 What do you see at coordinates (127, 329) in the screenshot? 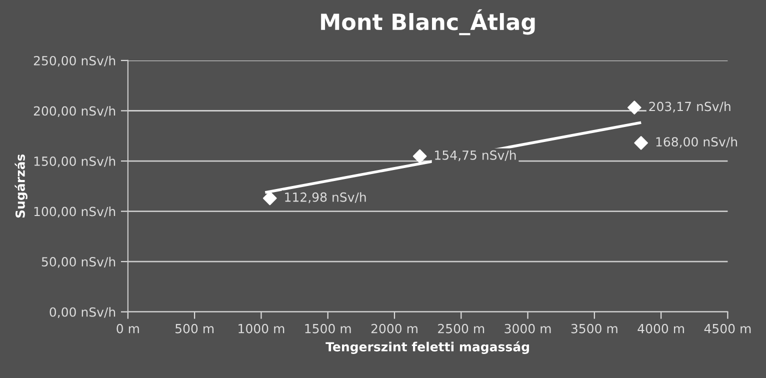
I see `x-tick-label: 0 m` at bounding box center [127, 329].